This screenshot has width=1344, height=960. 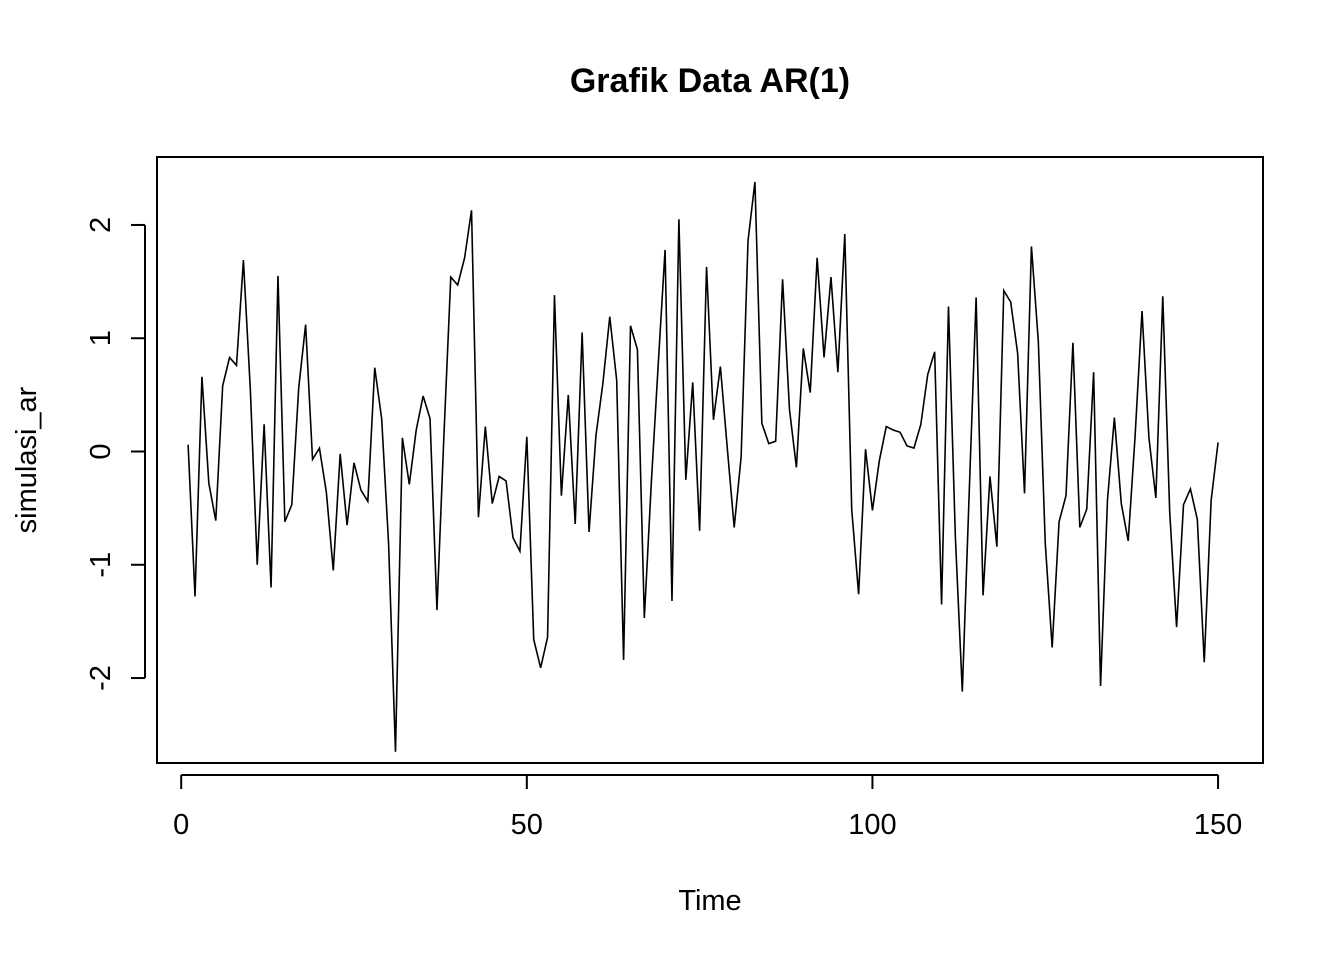 I want to click on x-axis: 0 50 100 150, so click(x=707, y=807).